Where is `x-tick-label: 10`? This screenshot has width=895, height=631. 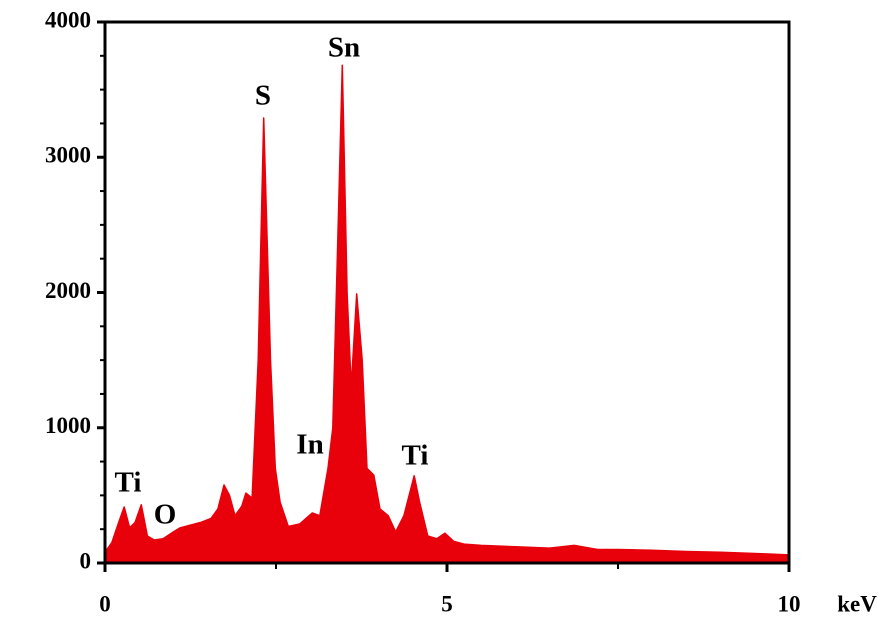 x-tick-label: 10 is located at coordinates (789, 603).